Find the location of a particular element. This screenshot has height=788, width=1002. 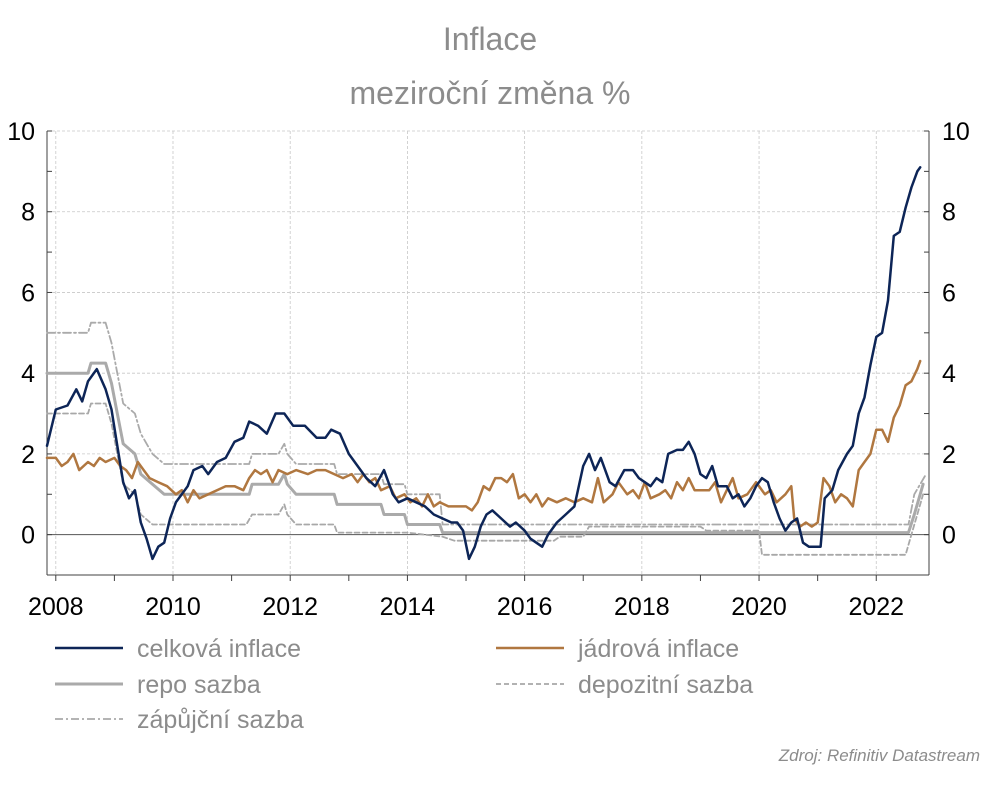

x-tick-label: 2008 is located at coordinates (56, 607).